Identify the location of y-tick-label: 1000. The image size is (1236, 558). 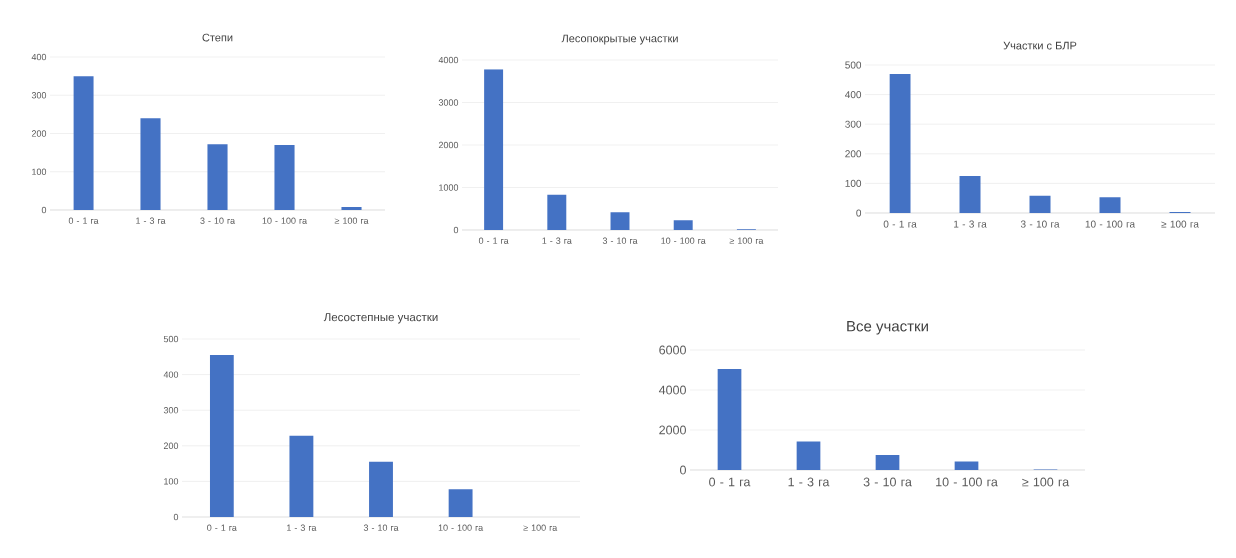
(449, 187).